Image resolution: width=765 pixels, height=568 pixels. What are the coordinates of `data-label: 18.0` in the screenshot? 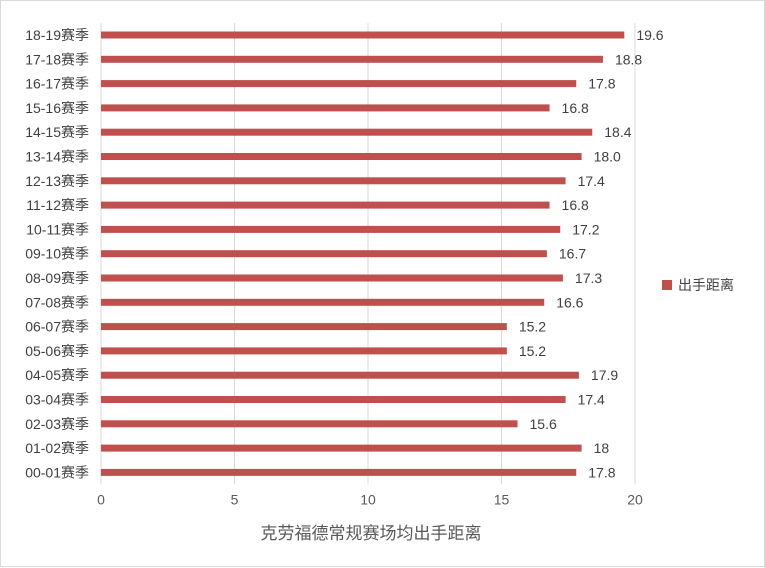 It's located at (607, 157).